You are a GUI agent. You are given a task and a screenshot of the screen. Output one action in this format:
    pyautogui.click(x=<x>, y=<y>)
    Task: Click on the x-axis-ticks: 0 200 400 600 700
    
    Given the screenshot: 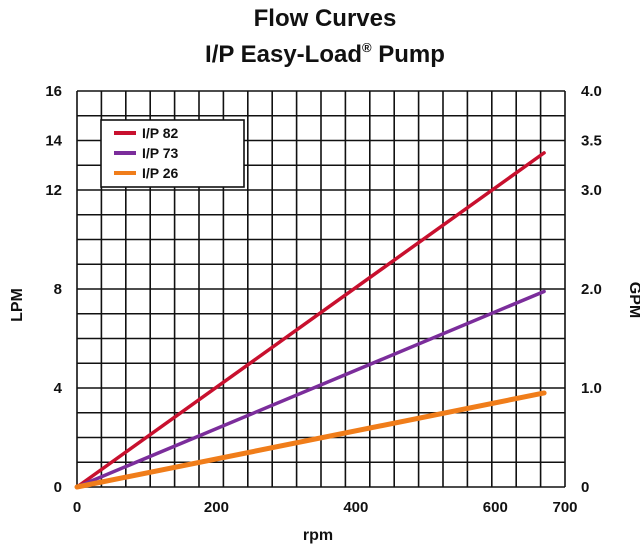 What is the action you would take?
    pyautogui.click(x=325, y=507)
    